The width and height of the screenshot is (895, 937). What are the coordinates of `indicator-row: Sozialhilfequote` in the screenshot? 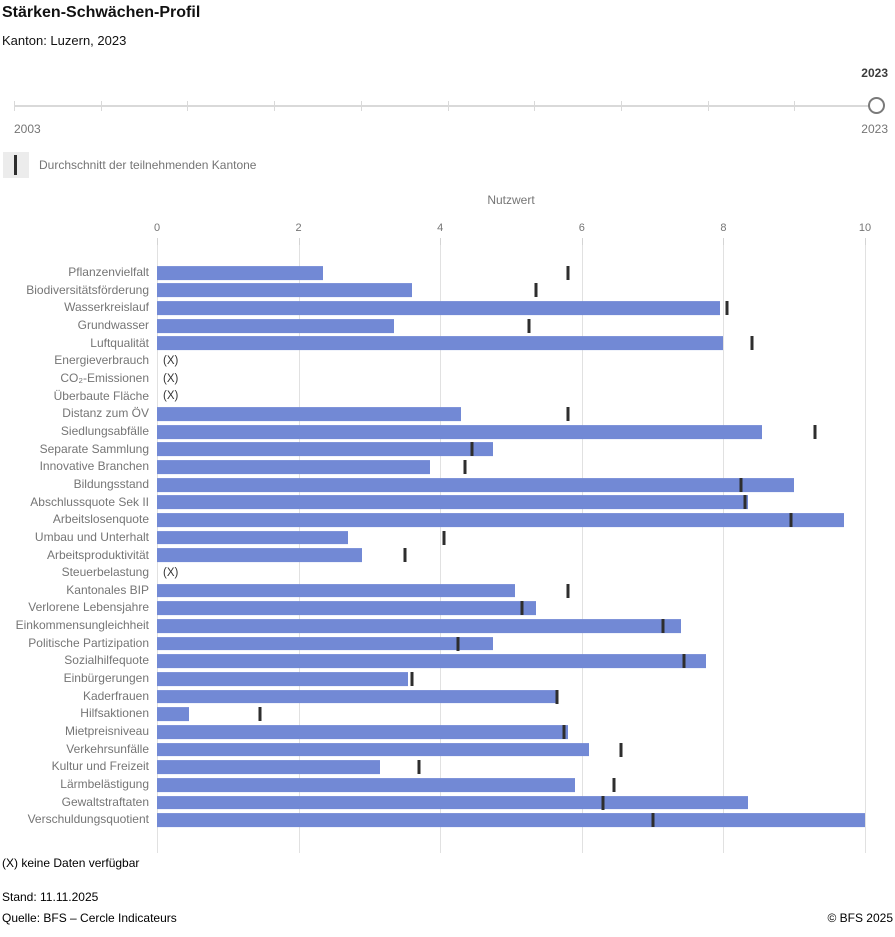 It's located at (432, 661).